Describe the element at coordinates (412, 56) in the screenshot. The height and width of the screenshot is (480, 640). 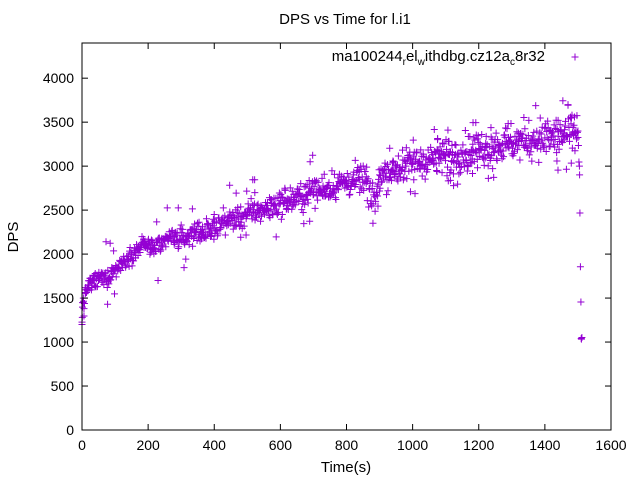
I see `legend-label-part: el` at that location.